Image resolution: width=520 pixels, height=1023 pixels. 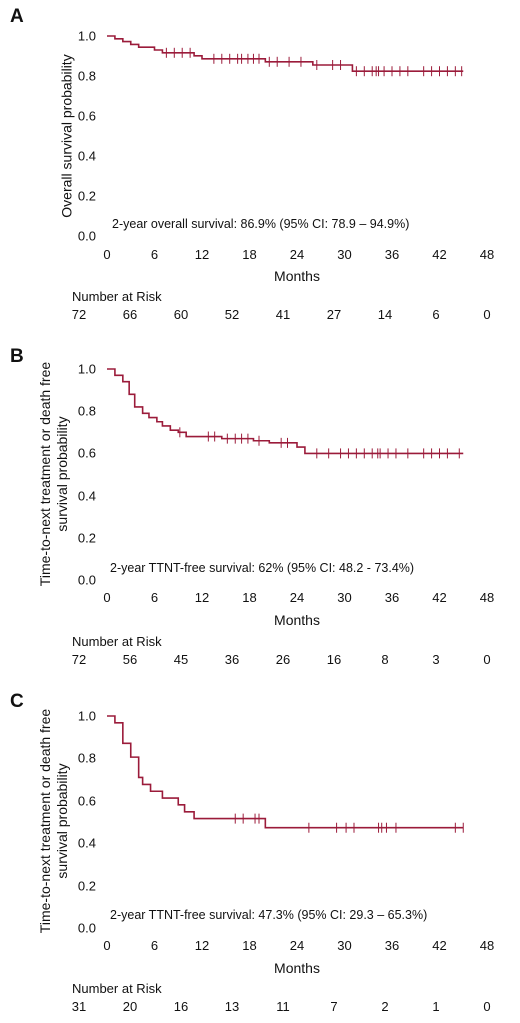 I want to click on risk-count: 11, so click(x=283, y=1006).